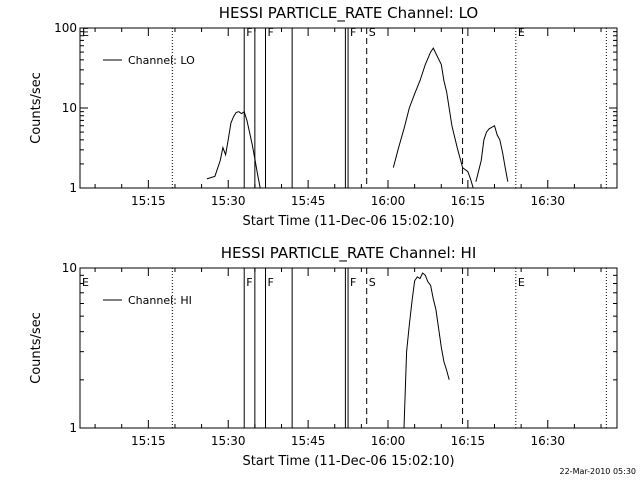 The height and width of the screenshot is (480, 640). Describe the element at coordinates (598, 471) in the screenshot. I see `footer-timestamp: 22-Mar-2010 05:30` at that location.